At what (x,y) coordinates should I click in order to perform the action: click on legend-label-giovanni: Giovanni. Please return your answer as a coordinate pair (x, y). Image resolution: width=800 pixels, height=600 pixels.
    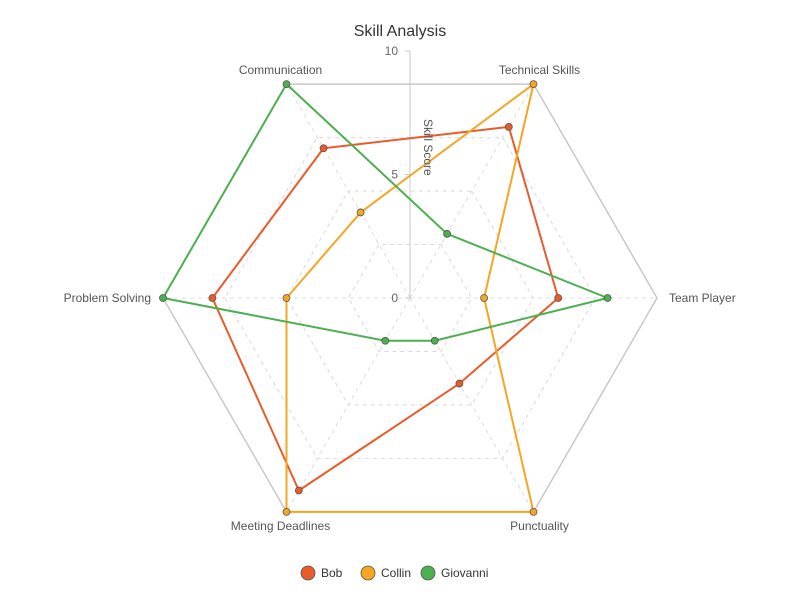
    Looking at the image, I should click on (464, 573).